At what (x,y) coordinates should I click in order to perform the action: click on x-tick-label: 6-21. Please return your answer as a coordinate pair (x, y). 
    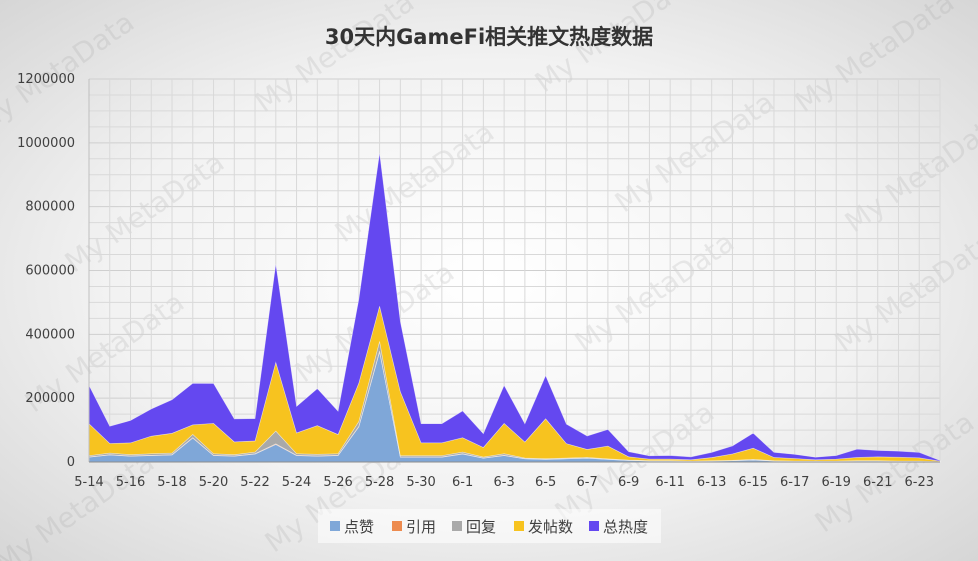
    Looking at the image, I should click on (878, 482).